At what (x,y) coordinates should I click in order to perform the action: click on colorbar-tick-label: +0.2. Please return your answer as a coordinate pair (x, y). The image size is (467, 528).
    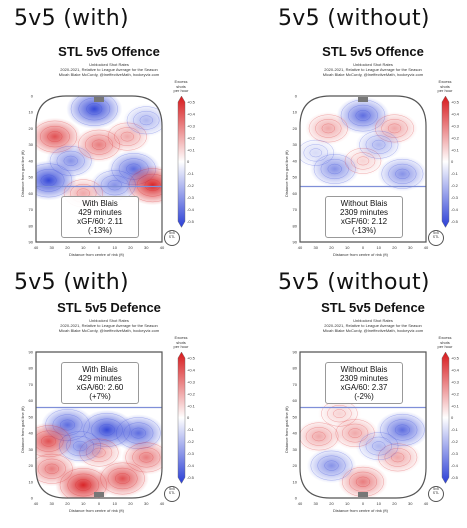
    Looking at the image, I should click on (191, 137).